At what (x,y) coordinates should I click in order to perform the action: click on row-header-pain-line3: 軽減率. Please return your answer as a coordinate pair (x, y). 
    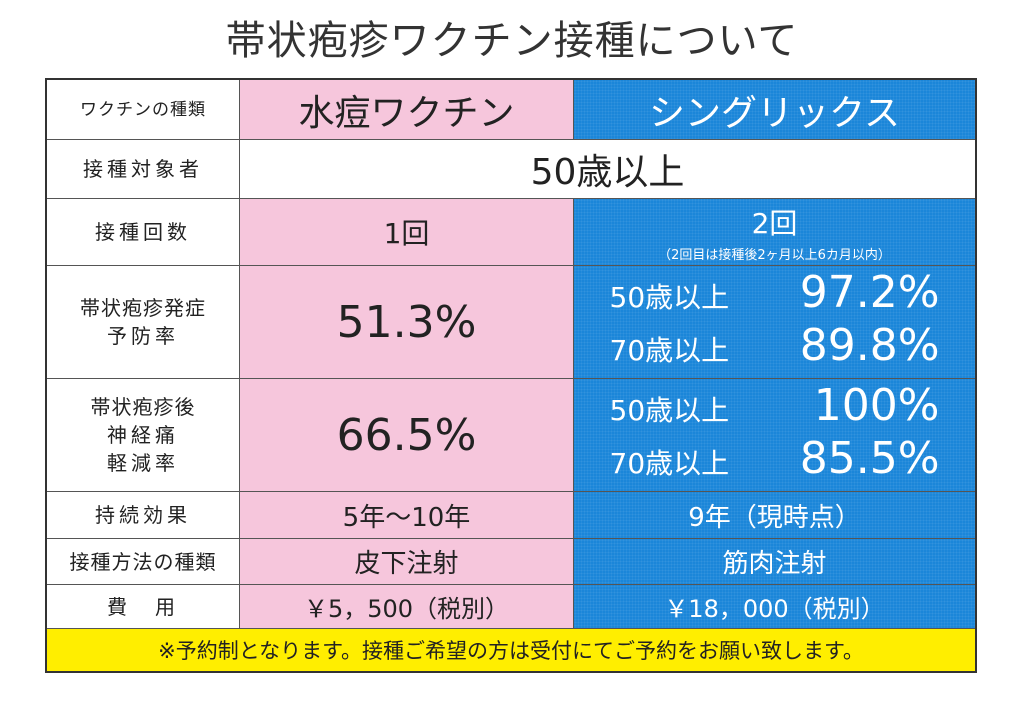
    Looking at the image, I should click on (143, 463).